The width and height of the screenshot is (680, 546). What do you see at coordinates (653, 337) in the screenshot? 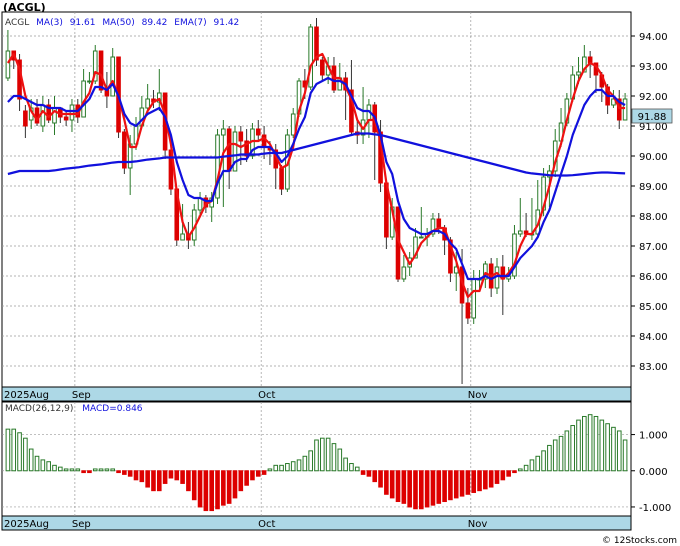
I see `price-y-tick-label: 84.00` at bounding box center [653, 337].